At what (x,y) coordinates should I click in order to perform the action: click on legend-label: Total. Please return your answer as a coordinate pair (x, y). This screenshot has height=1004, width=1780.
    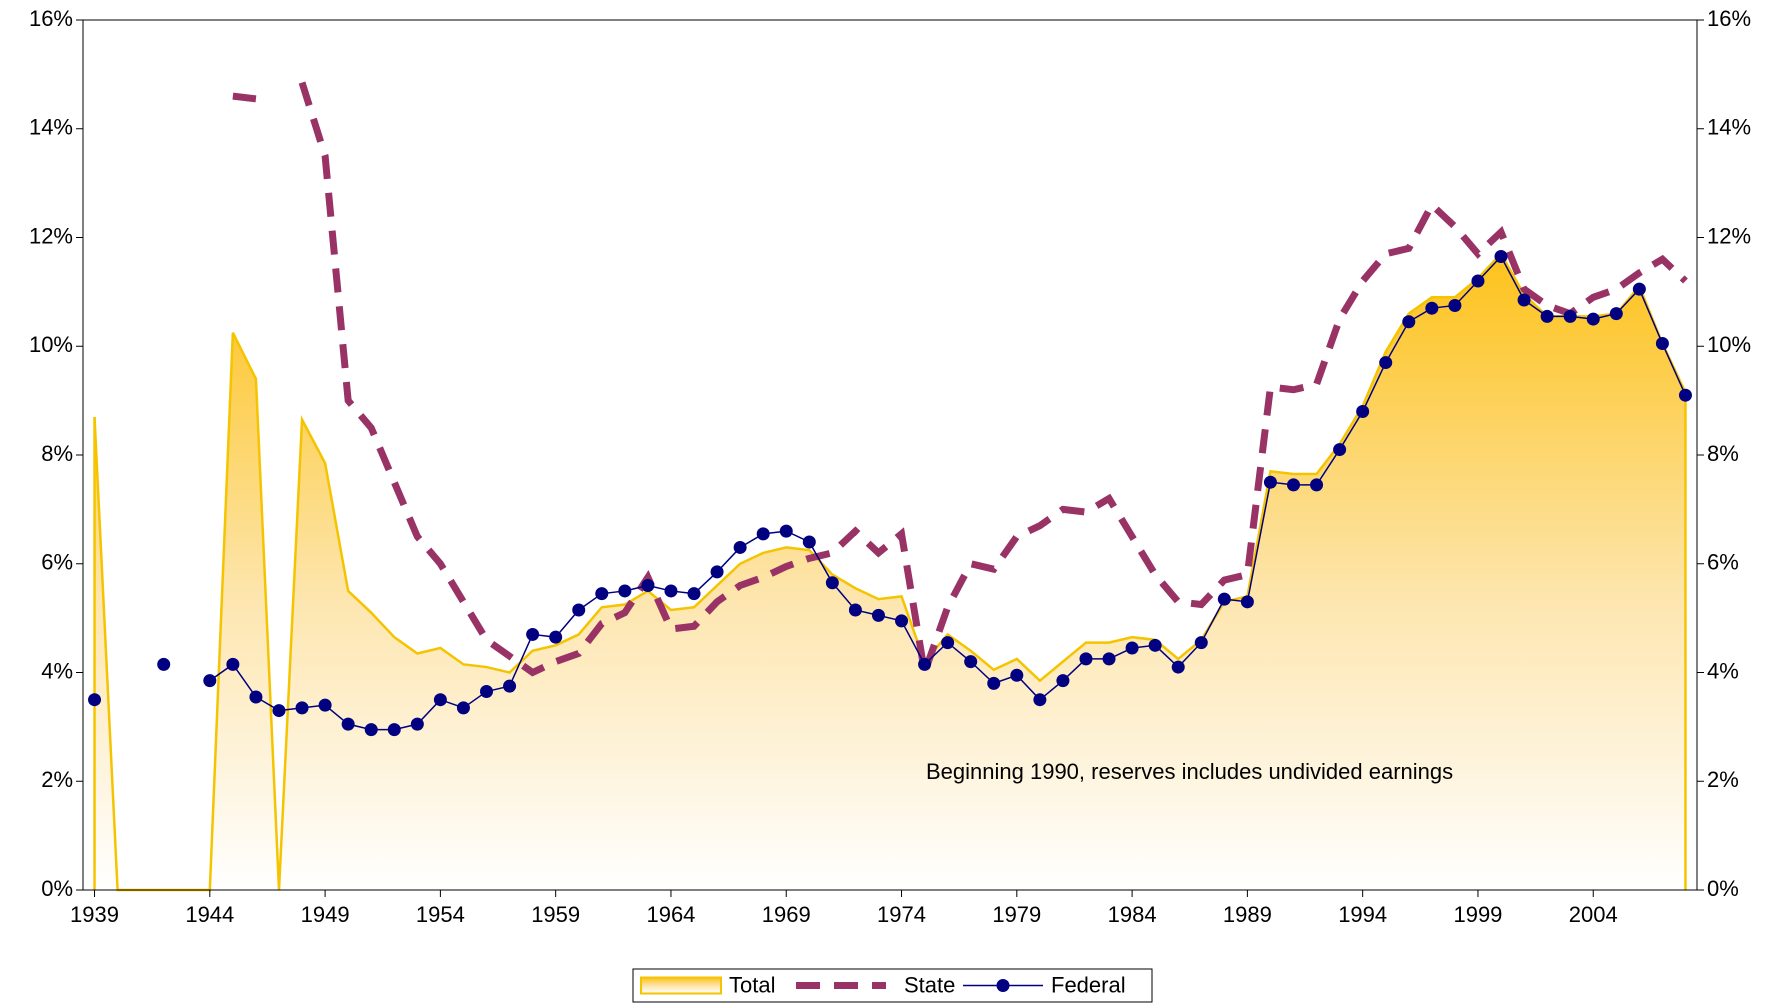
    Looking at the image, I should click on (752, 984).